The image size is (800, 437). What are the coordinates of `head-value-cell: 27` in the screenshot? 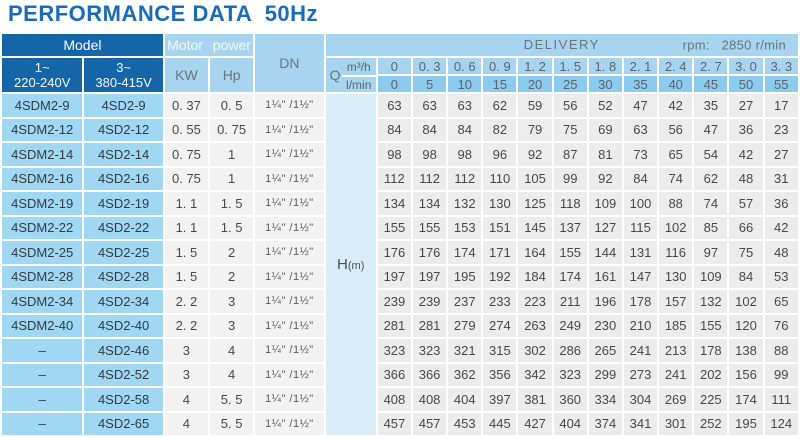 It's located at (746, 105).